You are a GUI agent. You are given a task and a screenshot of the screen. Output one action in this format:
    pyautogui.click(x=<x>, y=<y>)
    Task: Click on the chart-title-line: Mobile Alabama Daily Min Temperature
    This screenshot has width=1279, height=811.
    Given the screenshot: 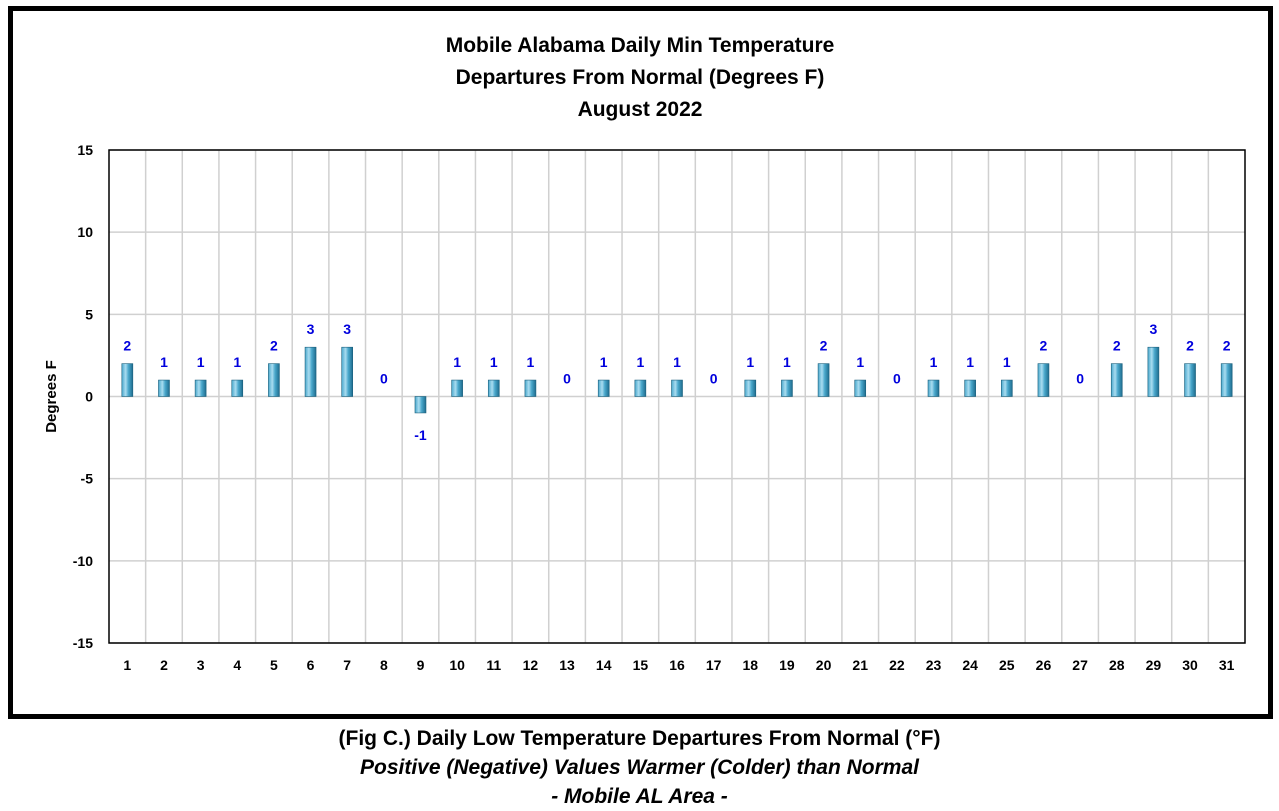 What is the action you would take?
    pyautogui.click(x=640, y=45)
    